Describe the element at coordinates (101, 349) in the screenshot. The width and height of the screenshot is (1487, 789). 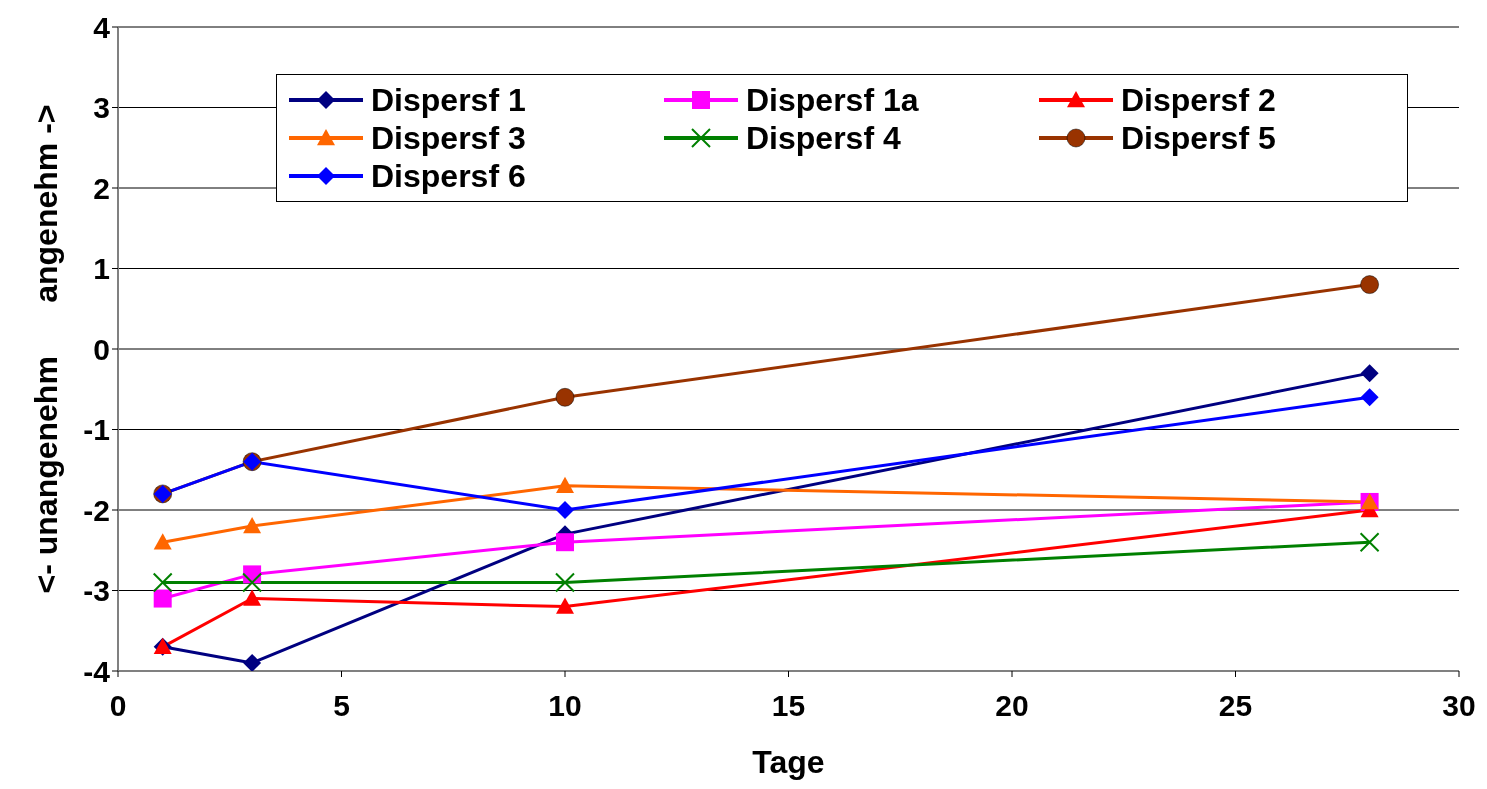
I see `y-tick-label: 0` at that location.